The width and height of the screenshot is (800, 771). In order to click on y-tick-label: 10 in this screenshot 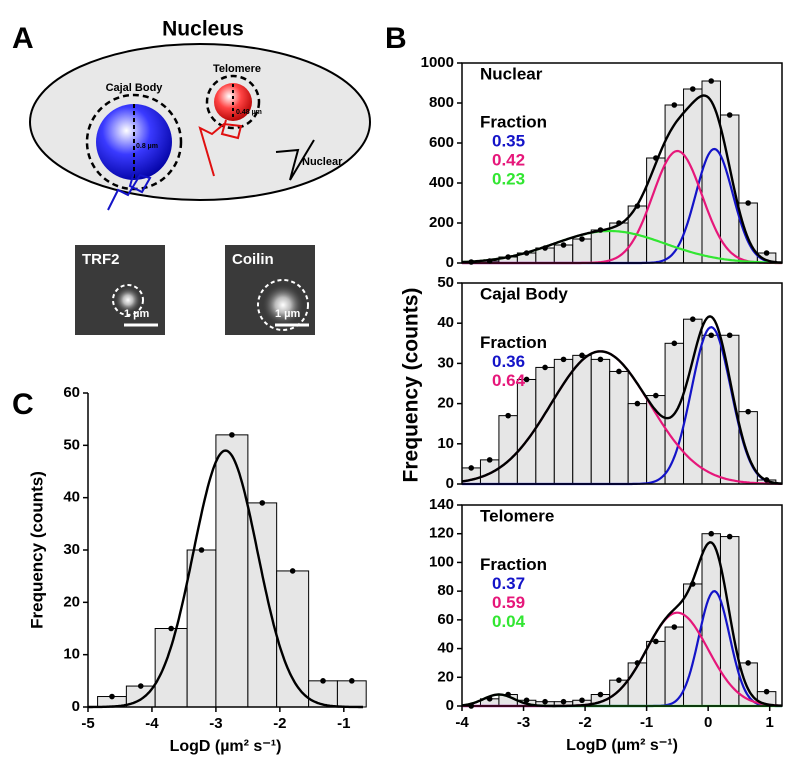, I will do `click(445, 443)`.